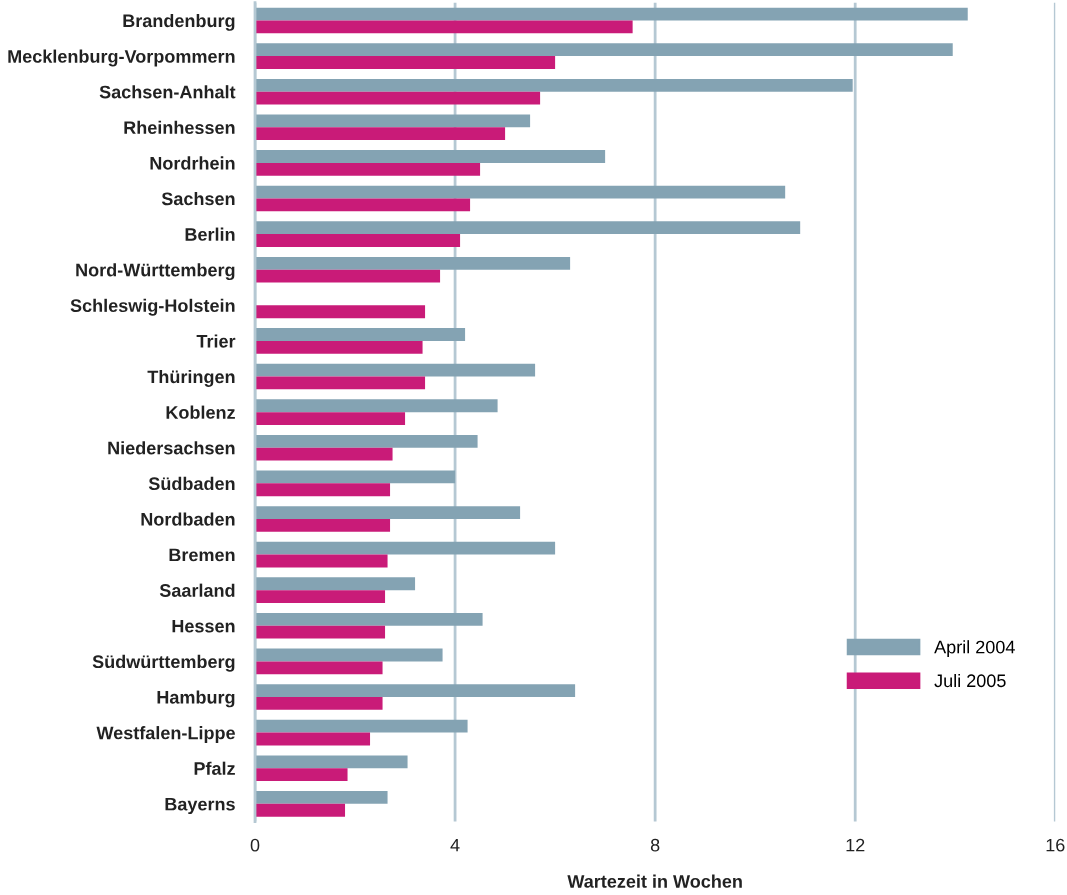 The width and height of the screenshot is (1067, 895). Describe the element at coordinates (198, 198) in the screenshot. I see `y-tick-label: Sachsen` at that location.